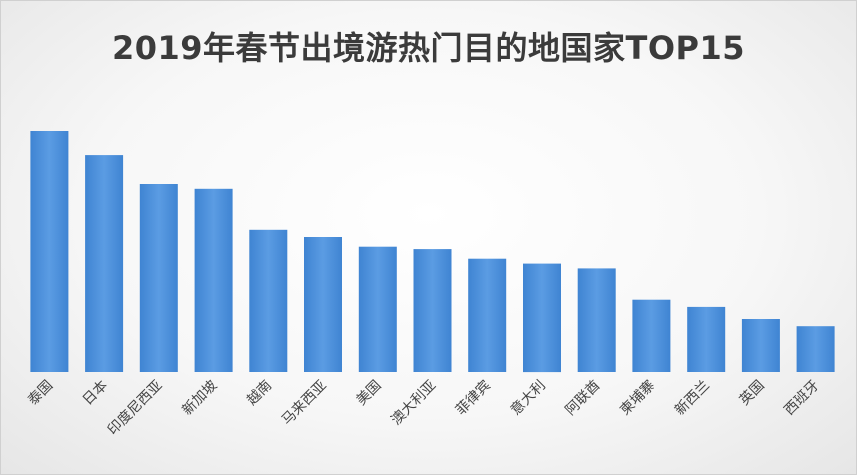 The width and height of the screenshot is (857, 475). Describe the element at coordinates (413, 403) in the screenshot. I see `category-label: 澳大利亚` at that location.